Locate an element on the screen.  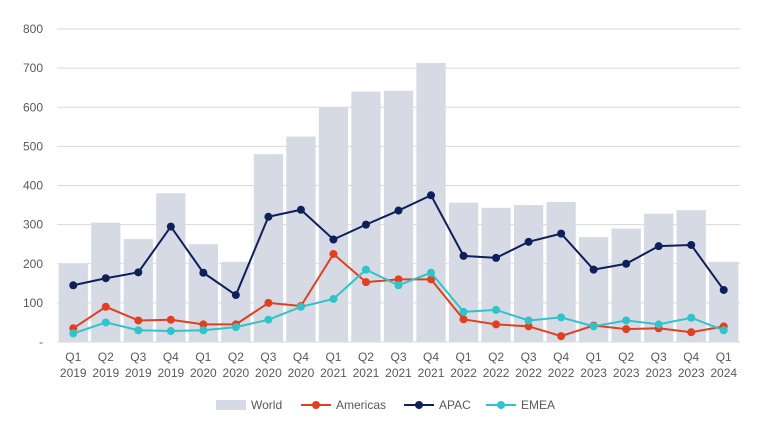
y-tick-label: 100 is located at coordinates (33, 303).